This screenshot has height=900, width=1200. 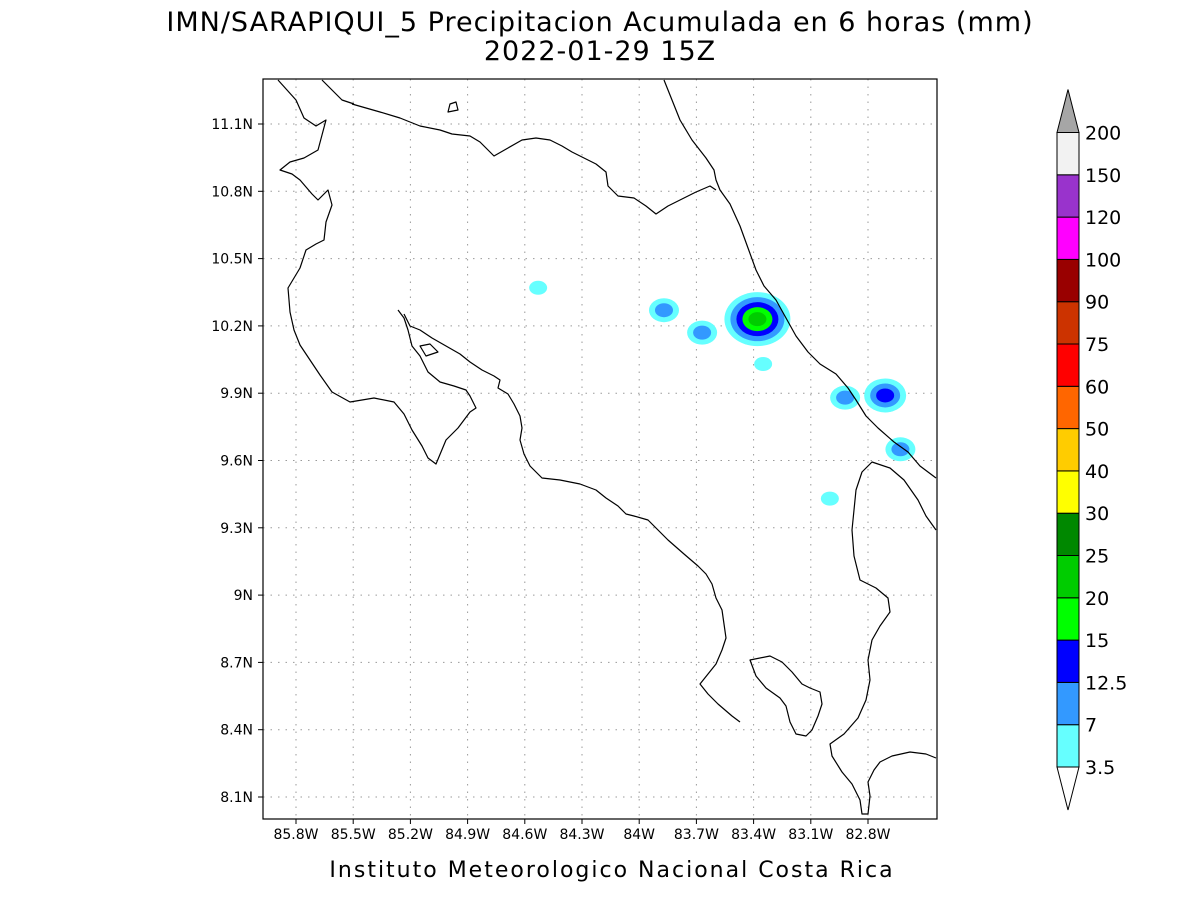 What do you see at coordinates (232, 192) in the screenshot?
I see `lat-tick-label: 10.8N` at bounding box center [232, 192].